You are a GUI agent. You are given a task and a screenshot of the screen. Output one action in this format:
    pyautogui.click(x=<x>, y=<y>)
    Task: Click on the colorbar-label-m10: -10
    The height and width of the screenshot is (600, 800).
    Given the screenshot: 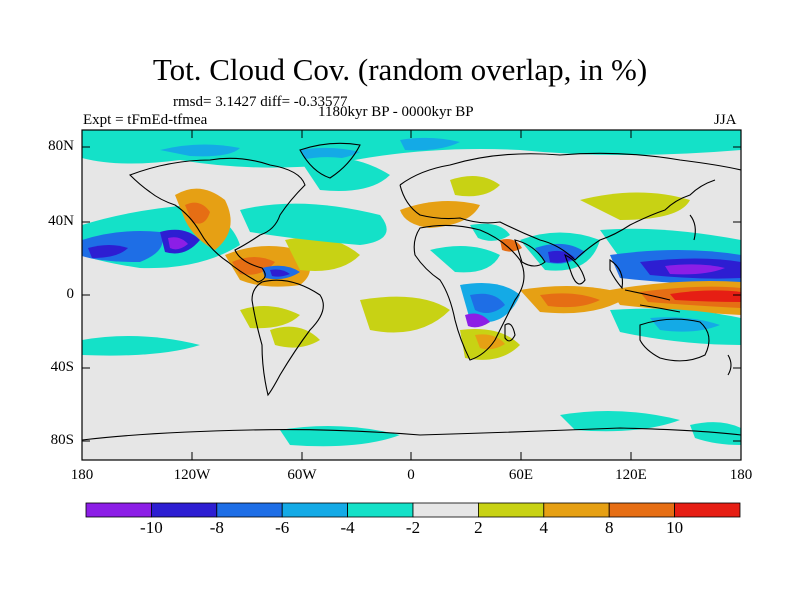 What is the action you would take?
    pyautogui.click(x=151, y=527)
    